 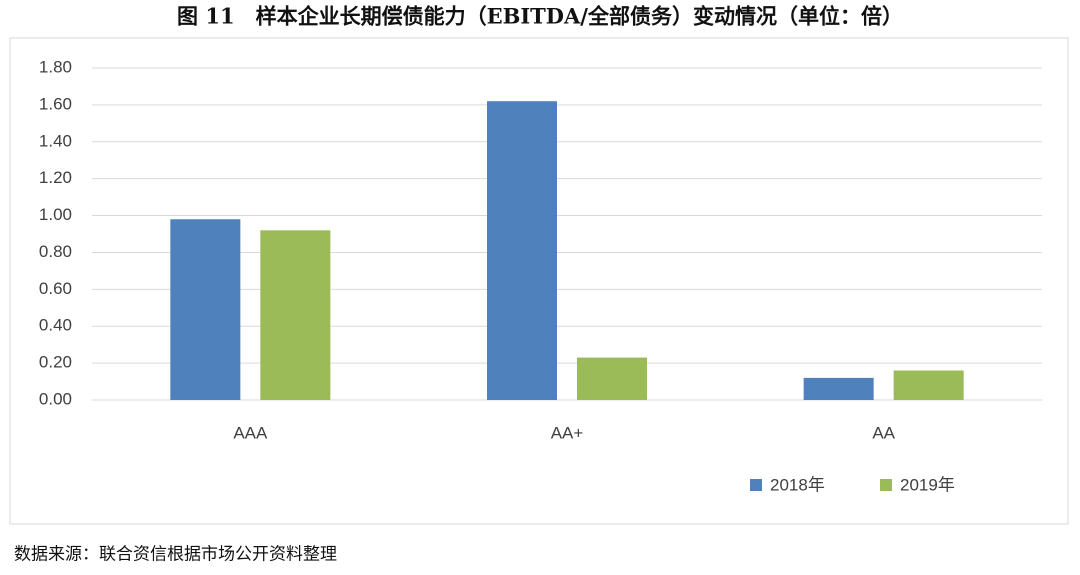 What do you see at coordinates (55, 398) in the screenshot?
I see `y-tick-label: 0.00` at bounding box center [55, 398].